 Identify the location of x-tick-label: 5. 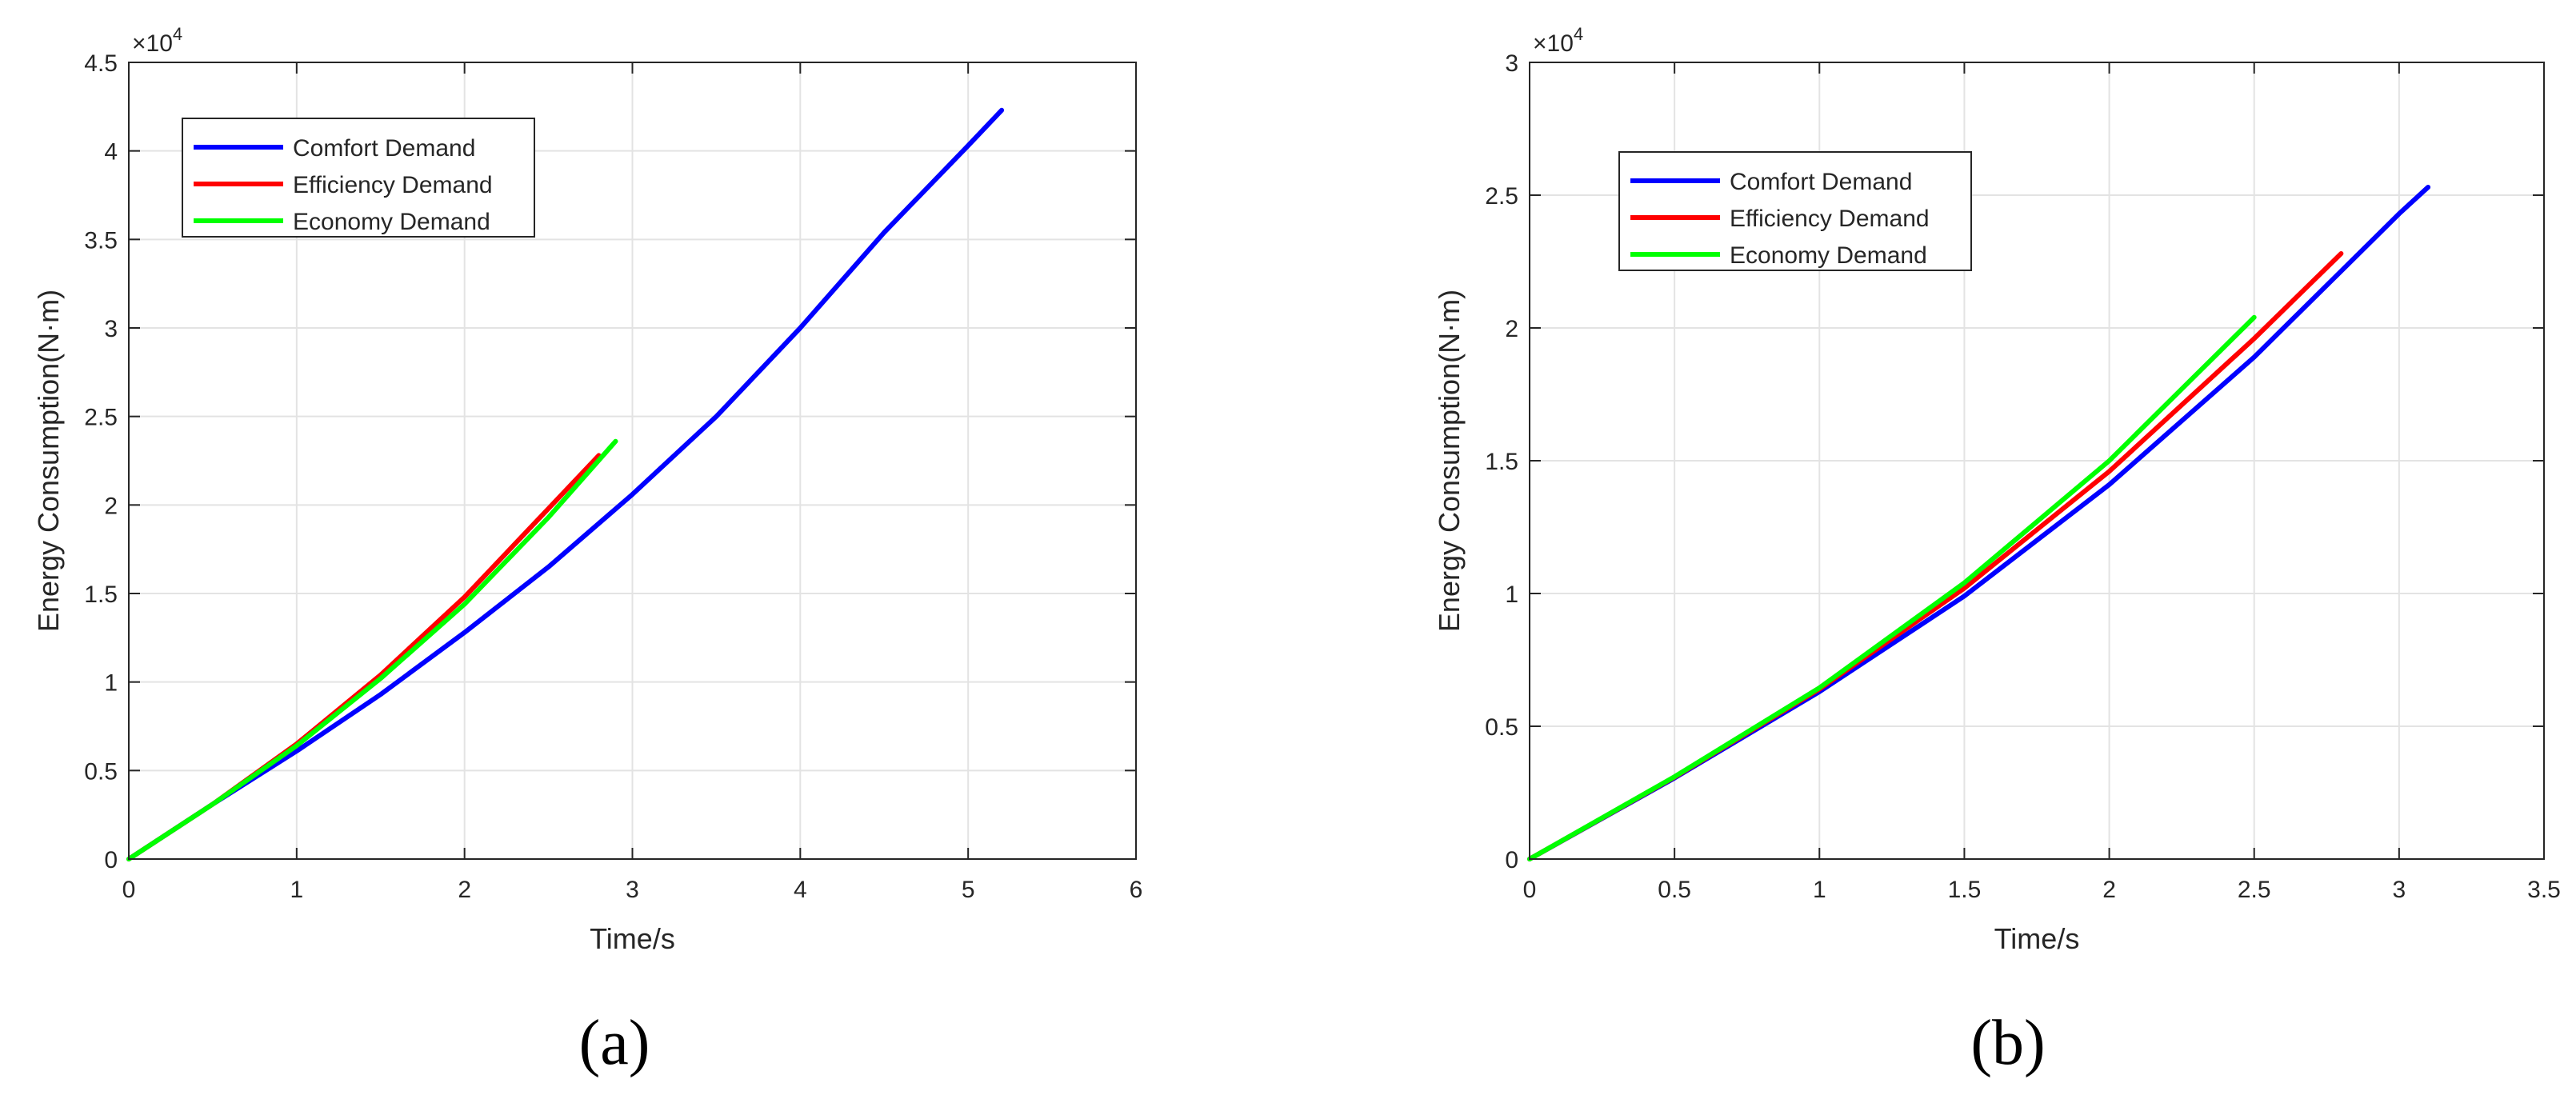
(968, 890).